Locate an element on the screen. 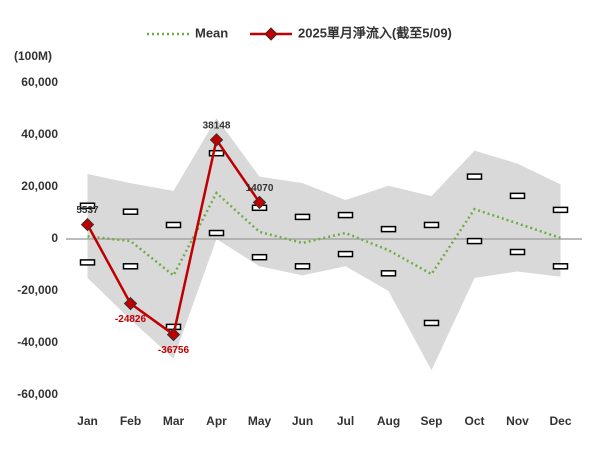 The height and width of the screenshot is (450, 600). y-tick-label: 20,000 is located at coordinates (39, 186).